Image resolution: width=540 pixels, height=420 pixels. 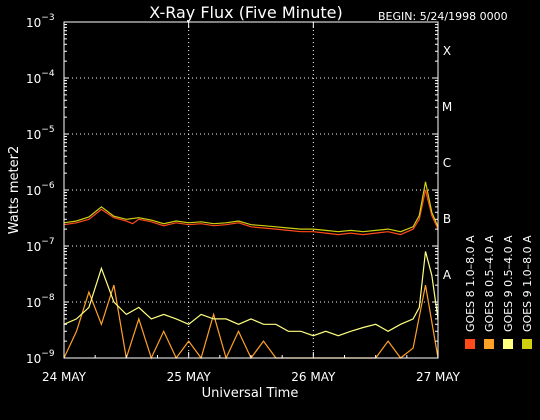 What do you see at coordinates (14, 190) in the screenshot?
I see `y-axis-label: Watts meter2` at bounding box center [14, 190].